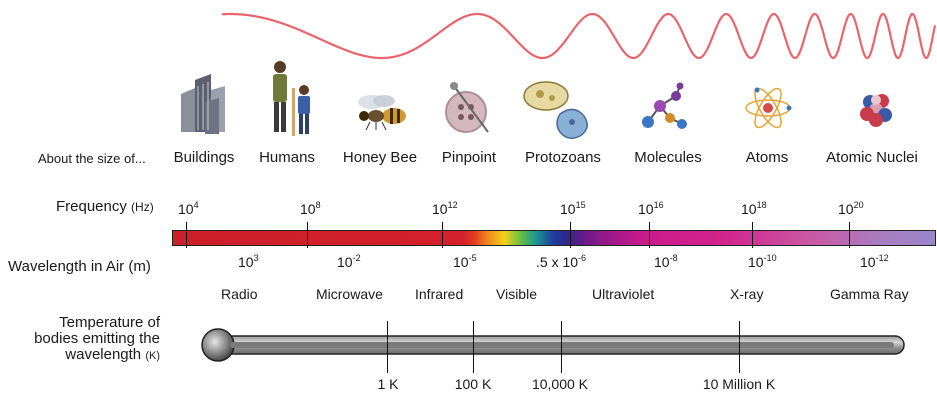  What do you see at coordinates (768, 108) in the screenshot?
I see `atoms-icon` at bounding box center [768, 108].